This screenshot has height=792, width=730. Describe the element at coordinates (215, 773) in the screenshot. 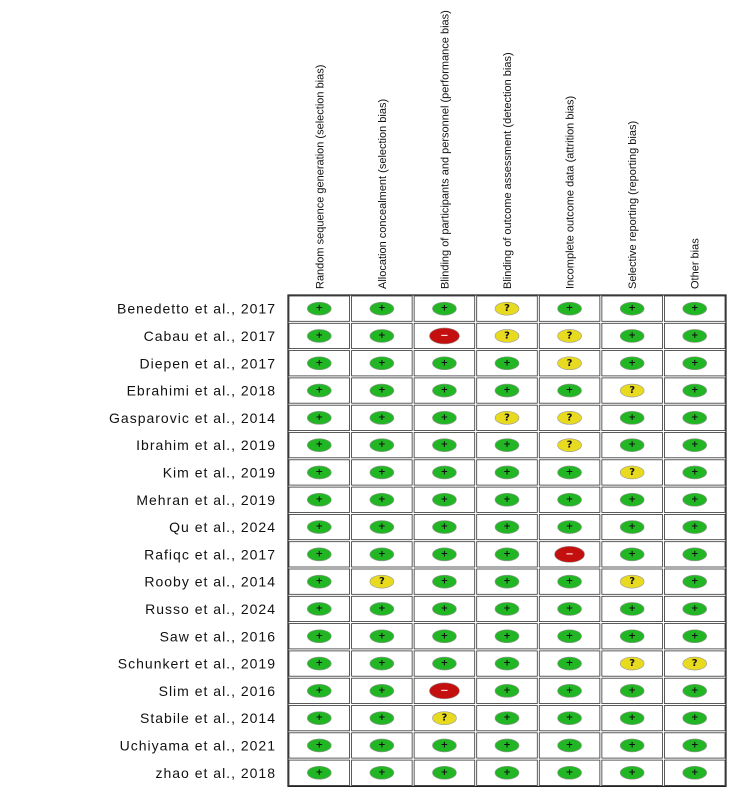

I see `study-label: zhao et al., 2018` at that location.